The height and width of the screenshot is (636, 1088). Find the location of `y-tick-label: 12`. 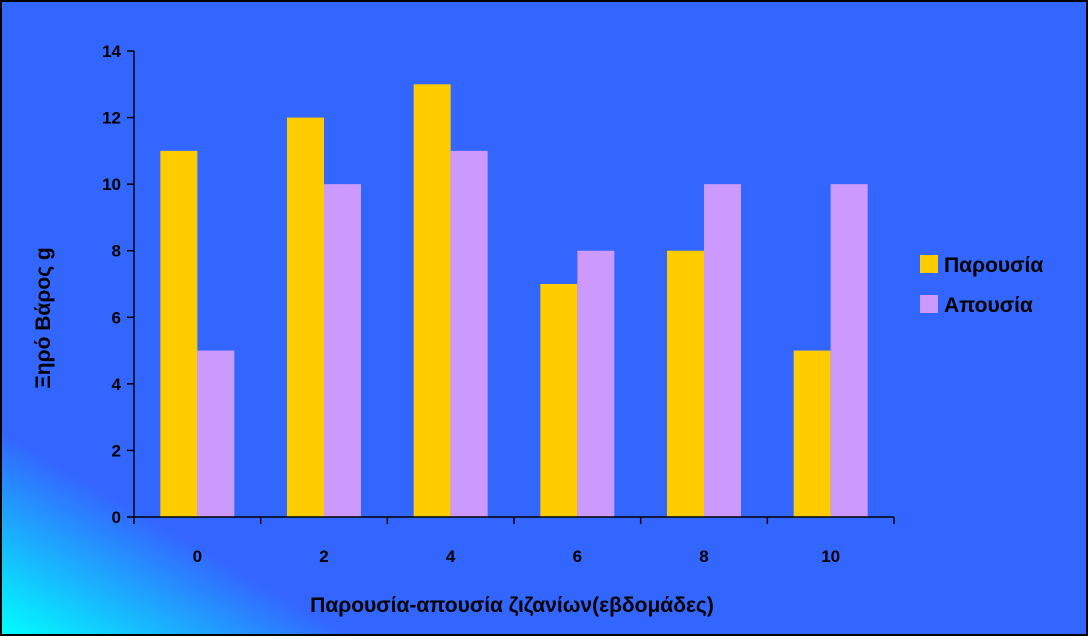

y-tick-label: 12 is located at coordinates (111, 118).